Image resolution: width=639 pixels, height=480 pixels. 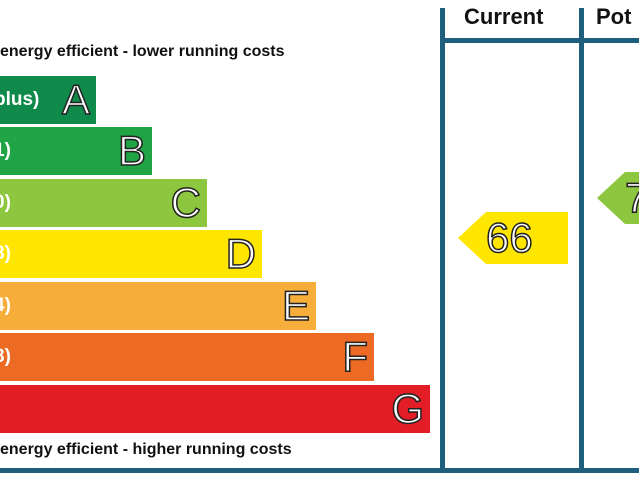 What do you see at coordinates (504, 16) in the screenshot?
I see `current-column-header: Current` at bounding box center [504, 16].